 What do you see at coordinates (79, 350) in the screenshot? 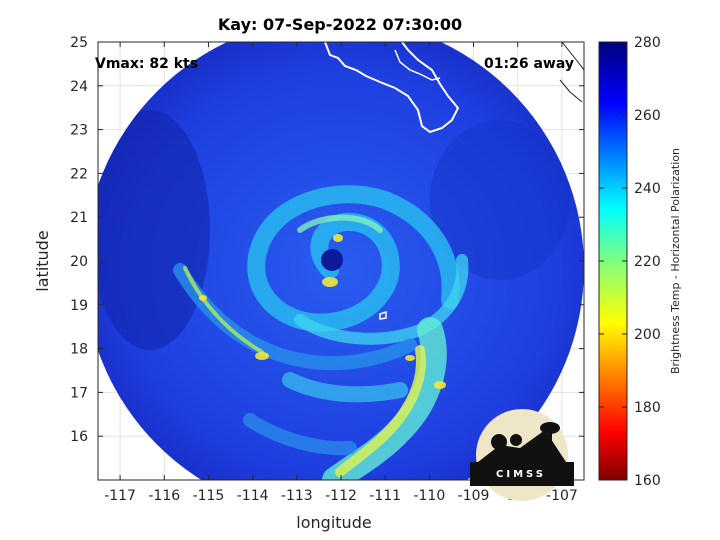
I see `y-tick-label: 18` at bounding box center [79, 350].